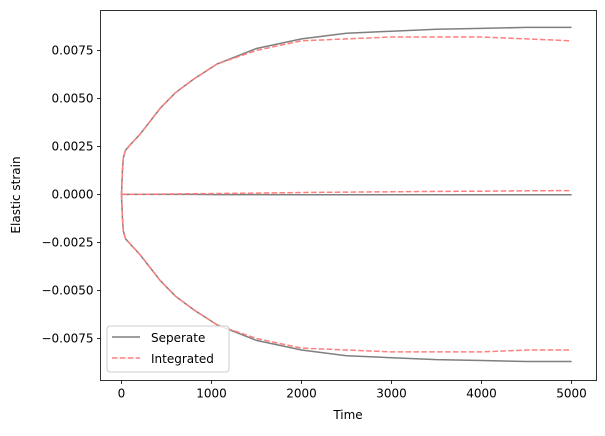 The height and width of the screenshot is (436, 605). Describe the element at coordinates (178, 338) in the screenshot. I see `legend-label-seperate: Seperate` at that location.